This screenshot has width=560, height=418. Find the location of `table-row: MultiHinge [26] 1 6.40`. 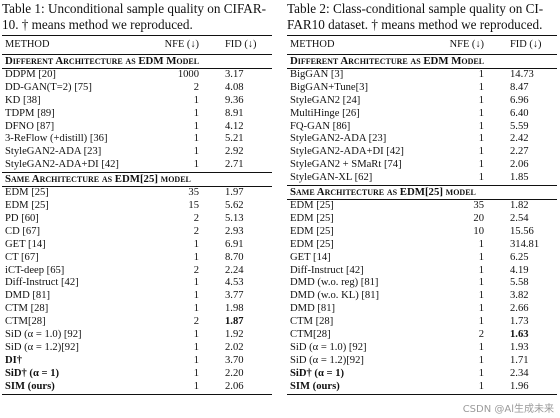

table-row: MultiHinge [26] 1 6.40 is located at coordinates (422, 114).